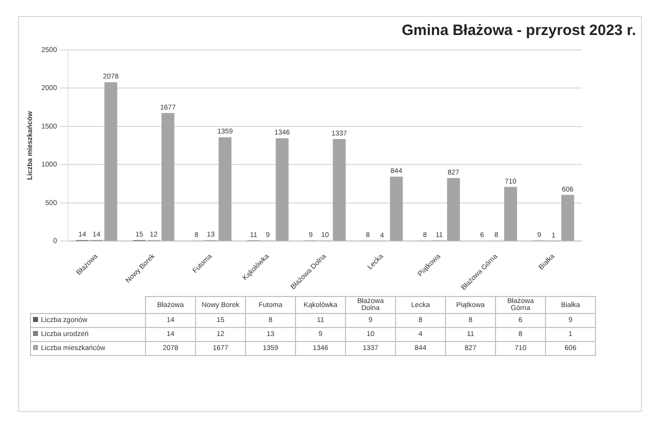 This screenshot has height=426, width=658. What do you see at coordinates (519, 30) in the screenshot?
I see `chart-title: Gmina Błażowa - przyrost 2023 r.` at bounding box center [519, 30].